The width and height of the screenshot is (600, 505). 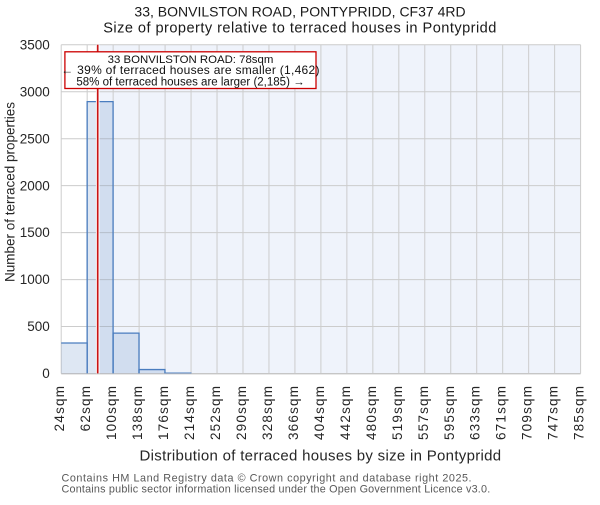 What do you see at coordinates (10, 192) in the screenshot?
I see `svg-text: Number of terraced properties` at bounding box center [10, 192].